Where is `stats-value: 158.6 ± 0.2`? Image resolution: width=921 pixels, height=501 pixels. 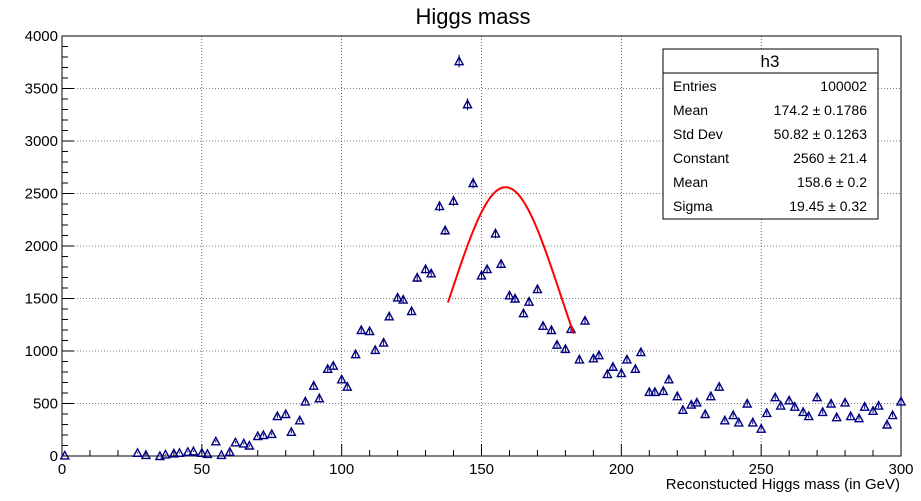 stats-value: 158.6 ± 0.2 is located at coordinates (832, 182).